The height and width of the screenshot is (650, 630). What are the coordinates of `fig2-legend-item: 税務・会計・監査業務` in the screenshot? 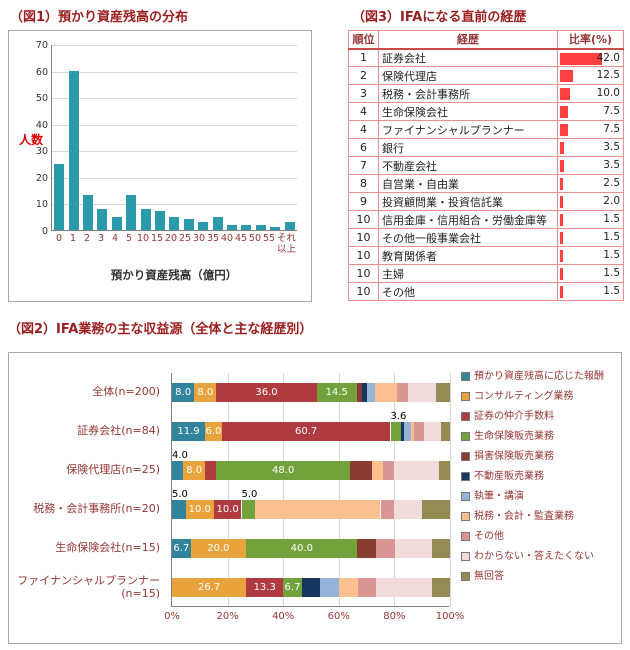 It's located at (540, 516).